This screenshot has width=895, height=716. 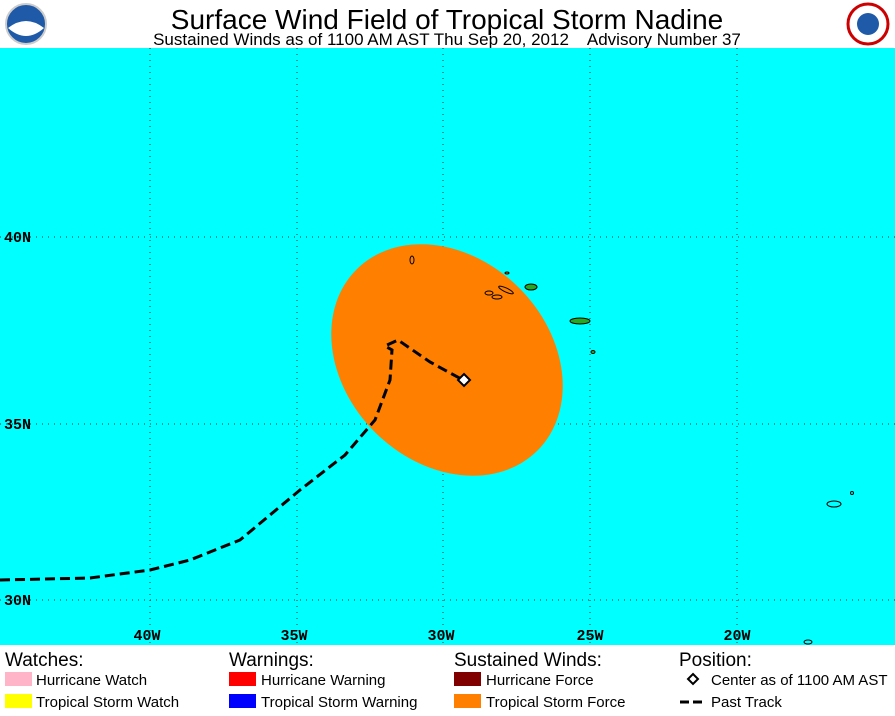 What do you see at coordinates (44, 660) in the screenshot?
I see `legend-heading: Watches:` at bounding box center [44, 660].